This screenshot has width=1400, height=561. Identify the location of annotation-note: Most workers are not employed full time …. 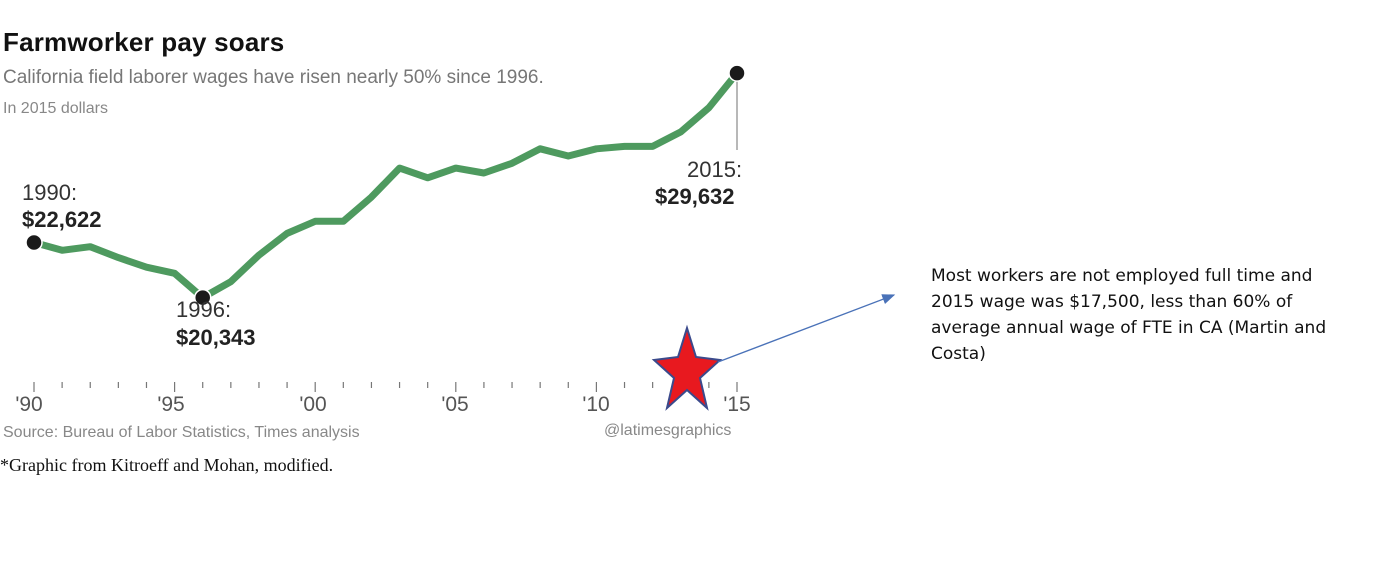
(1129, 315).